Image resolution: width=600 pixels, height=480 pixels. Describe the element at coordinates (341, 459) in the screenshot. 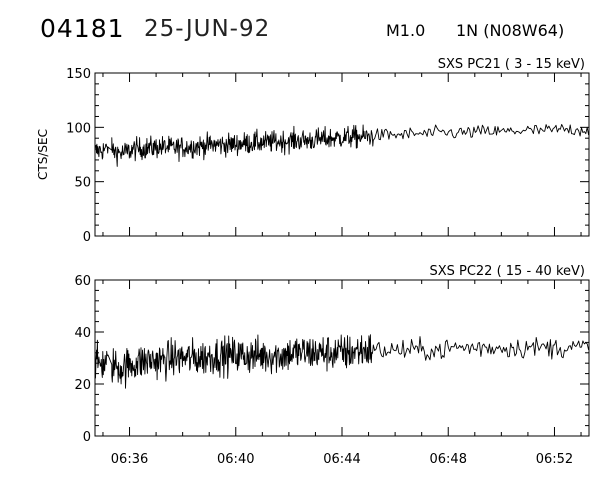

I see `x-tick-label: 06:44` at that location.